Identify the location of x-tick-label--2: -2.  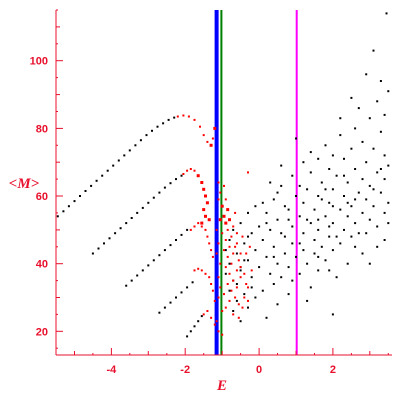
(185, 370).